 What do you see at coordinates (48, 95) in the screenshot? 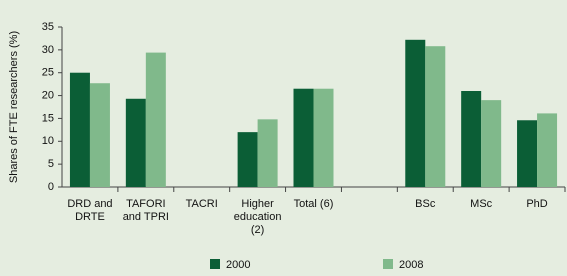
I see `y-tick-label: 20` at bounding box center [48, 95].